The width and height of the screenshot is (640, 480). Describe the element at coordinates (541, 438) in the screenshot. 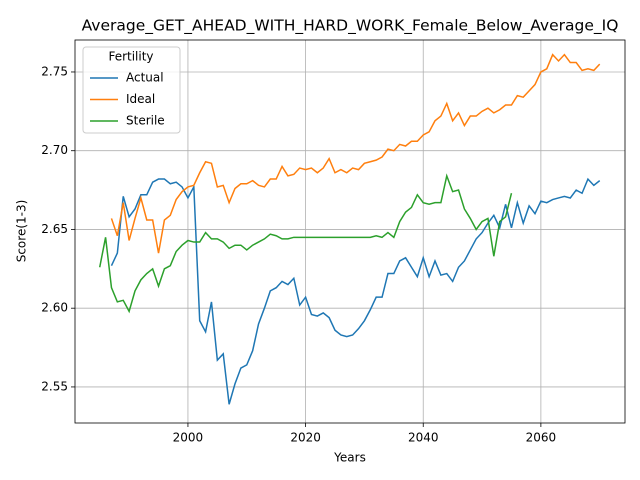

I see `x-tick-label: 2060` at that location.